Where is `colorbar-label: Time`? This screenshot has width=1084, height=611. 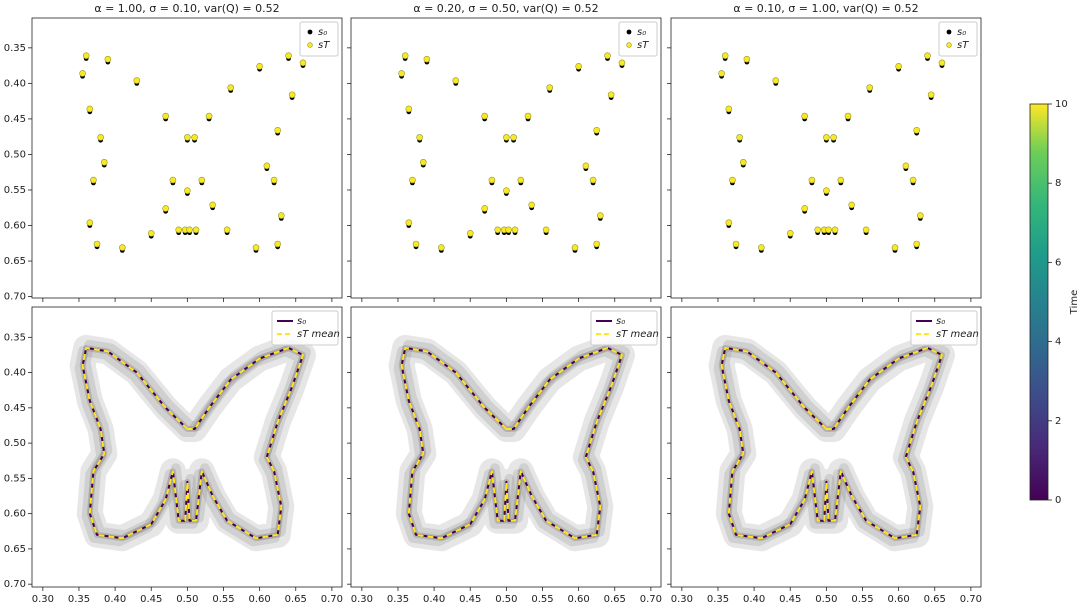
colorbar-label: Time is located at coordinates (1074, 302).